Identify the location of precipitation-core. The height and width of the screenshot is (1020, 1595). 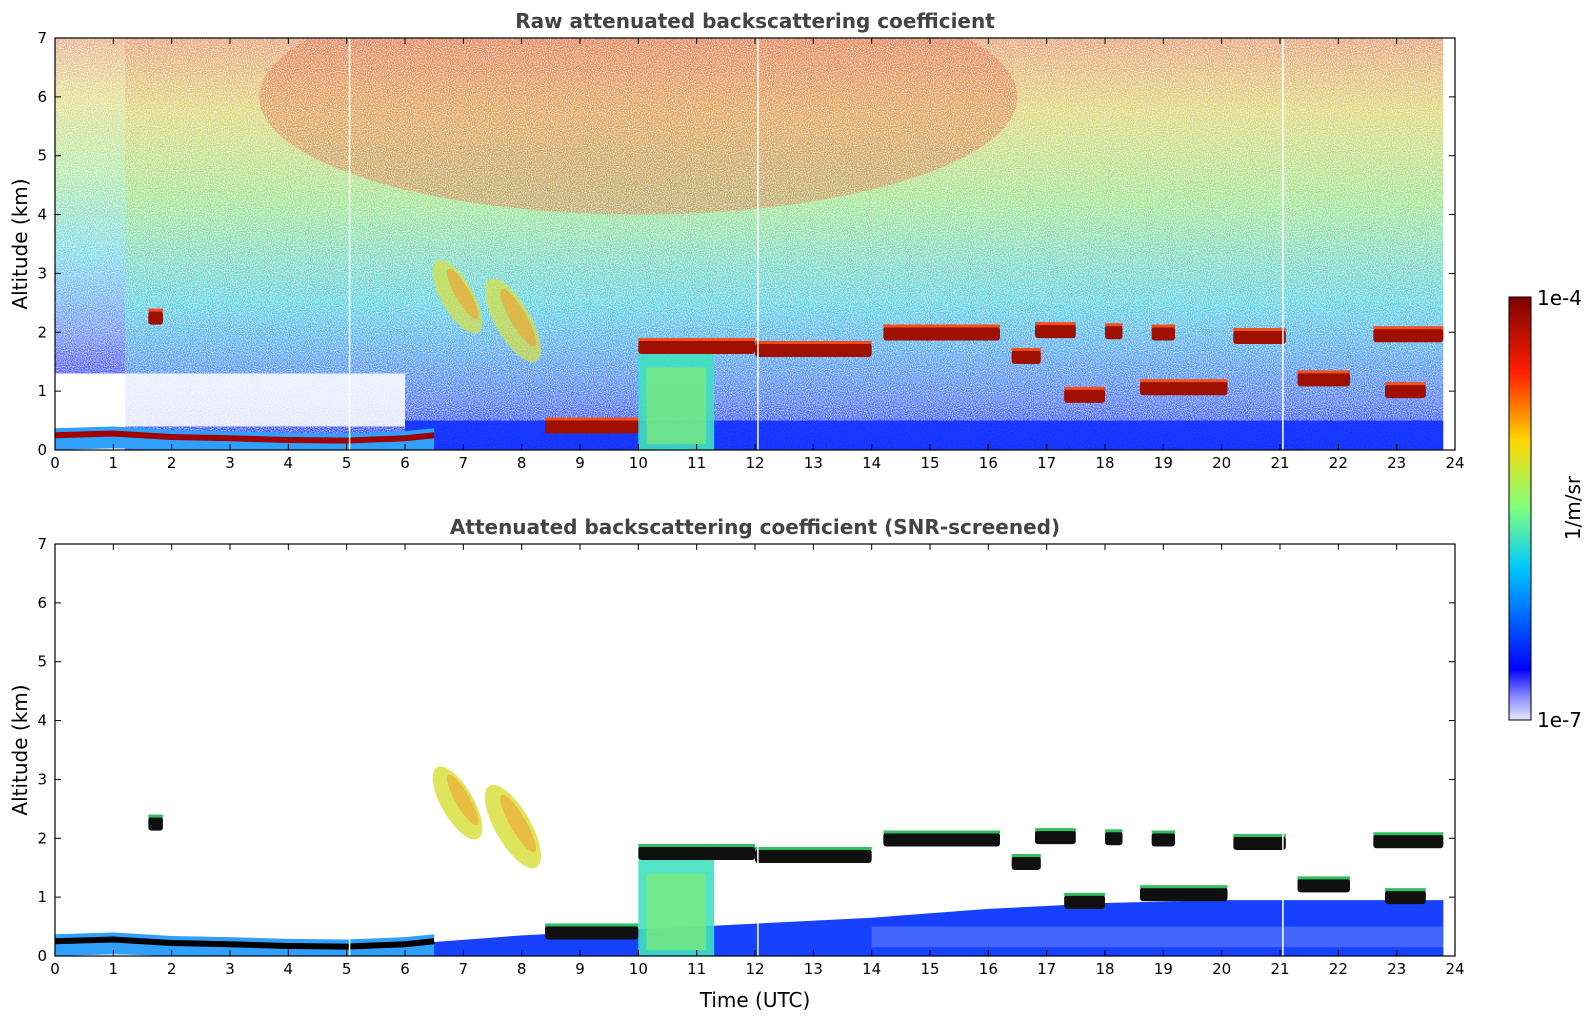
(676, 912).